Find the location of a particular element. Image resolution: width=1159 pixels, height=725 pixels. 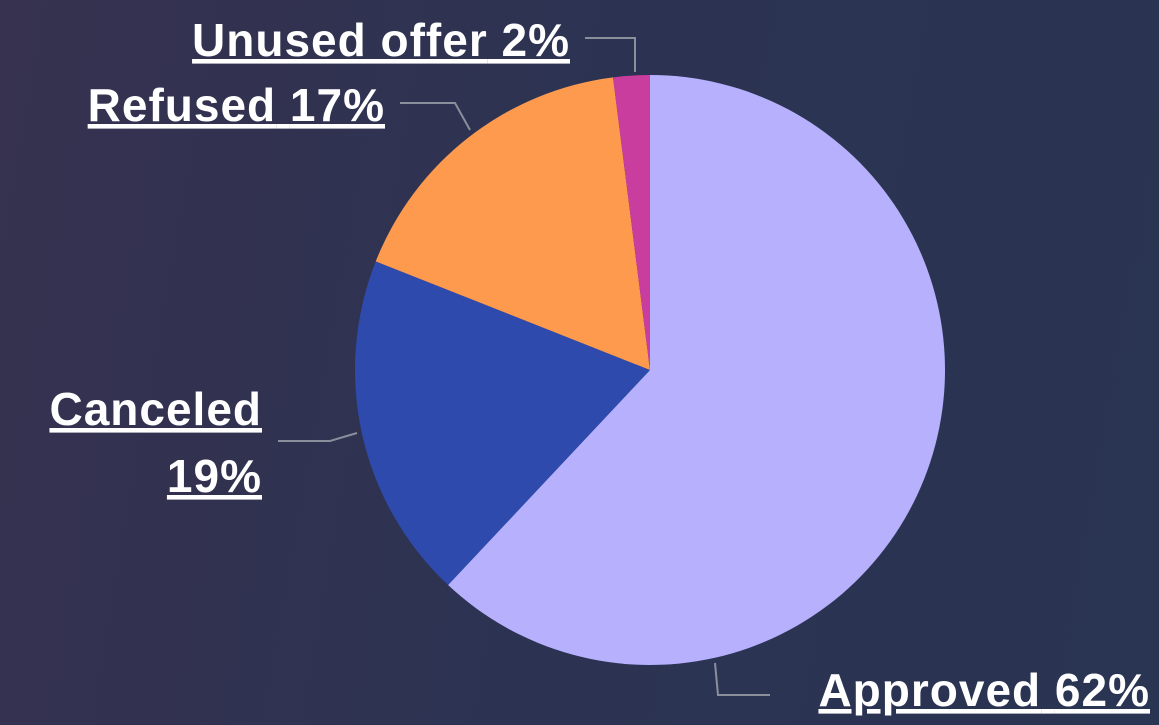

value-label: 2% is located at coordinates (536, 40).